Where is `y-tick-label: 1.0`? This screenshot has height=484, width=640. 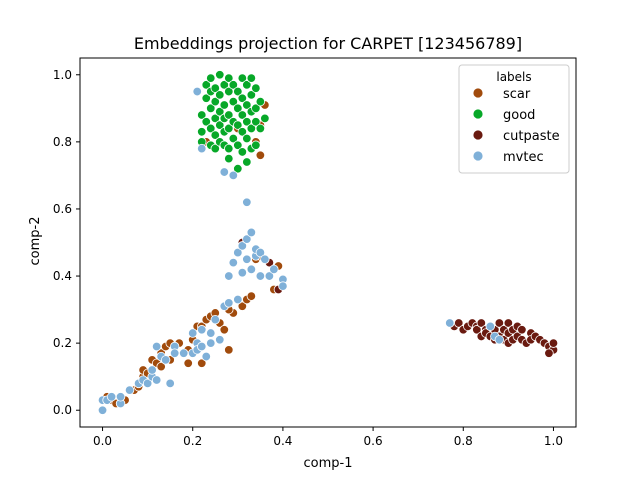 y-tick-label: 1.0 is located at coordinates (62, 75).